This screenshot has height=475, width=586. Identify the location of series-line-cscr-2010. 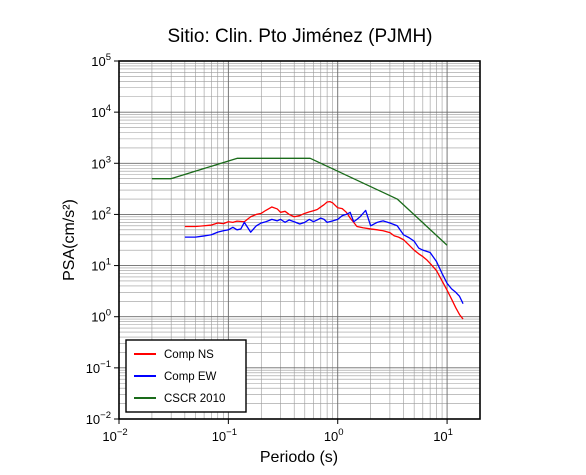
(299, 201).